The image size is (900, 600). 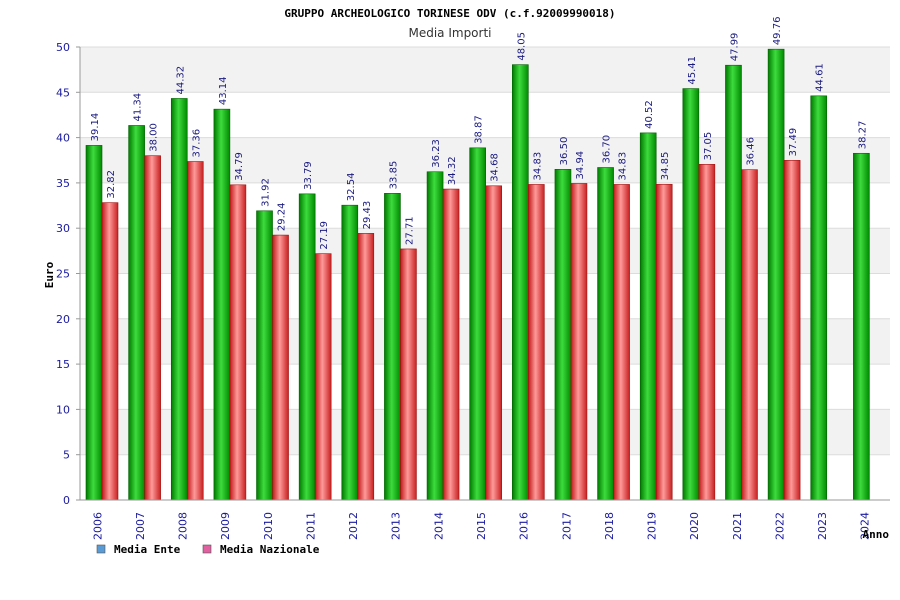 I want to click on x-tick-label: 2010, so click(x=268, y=526).